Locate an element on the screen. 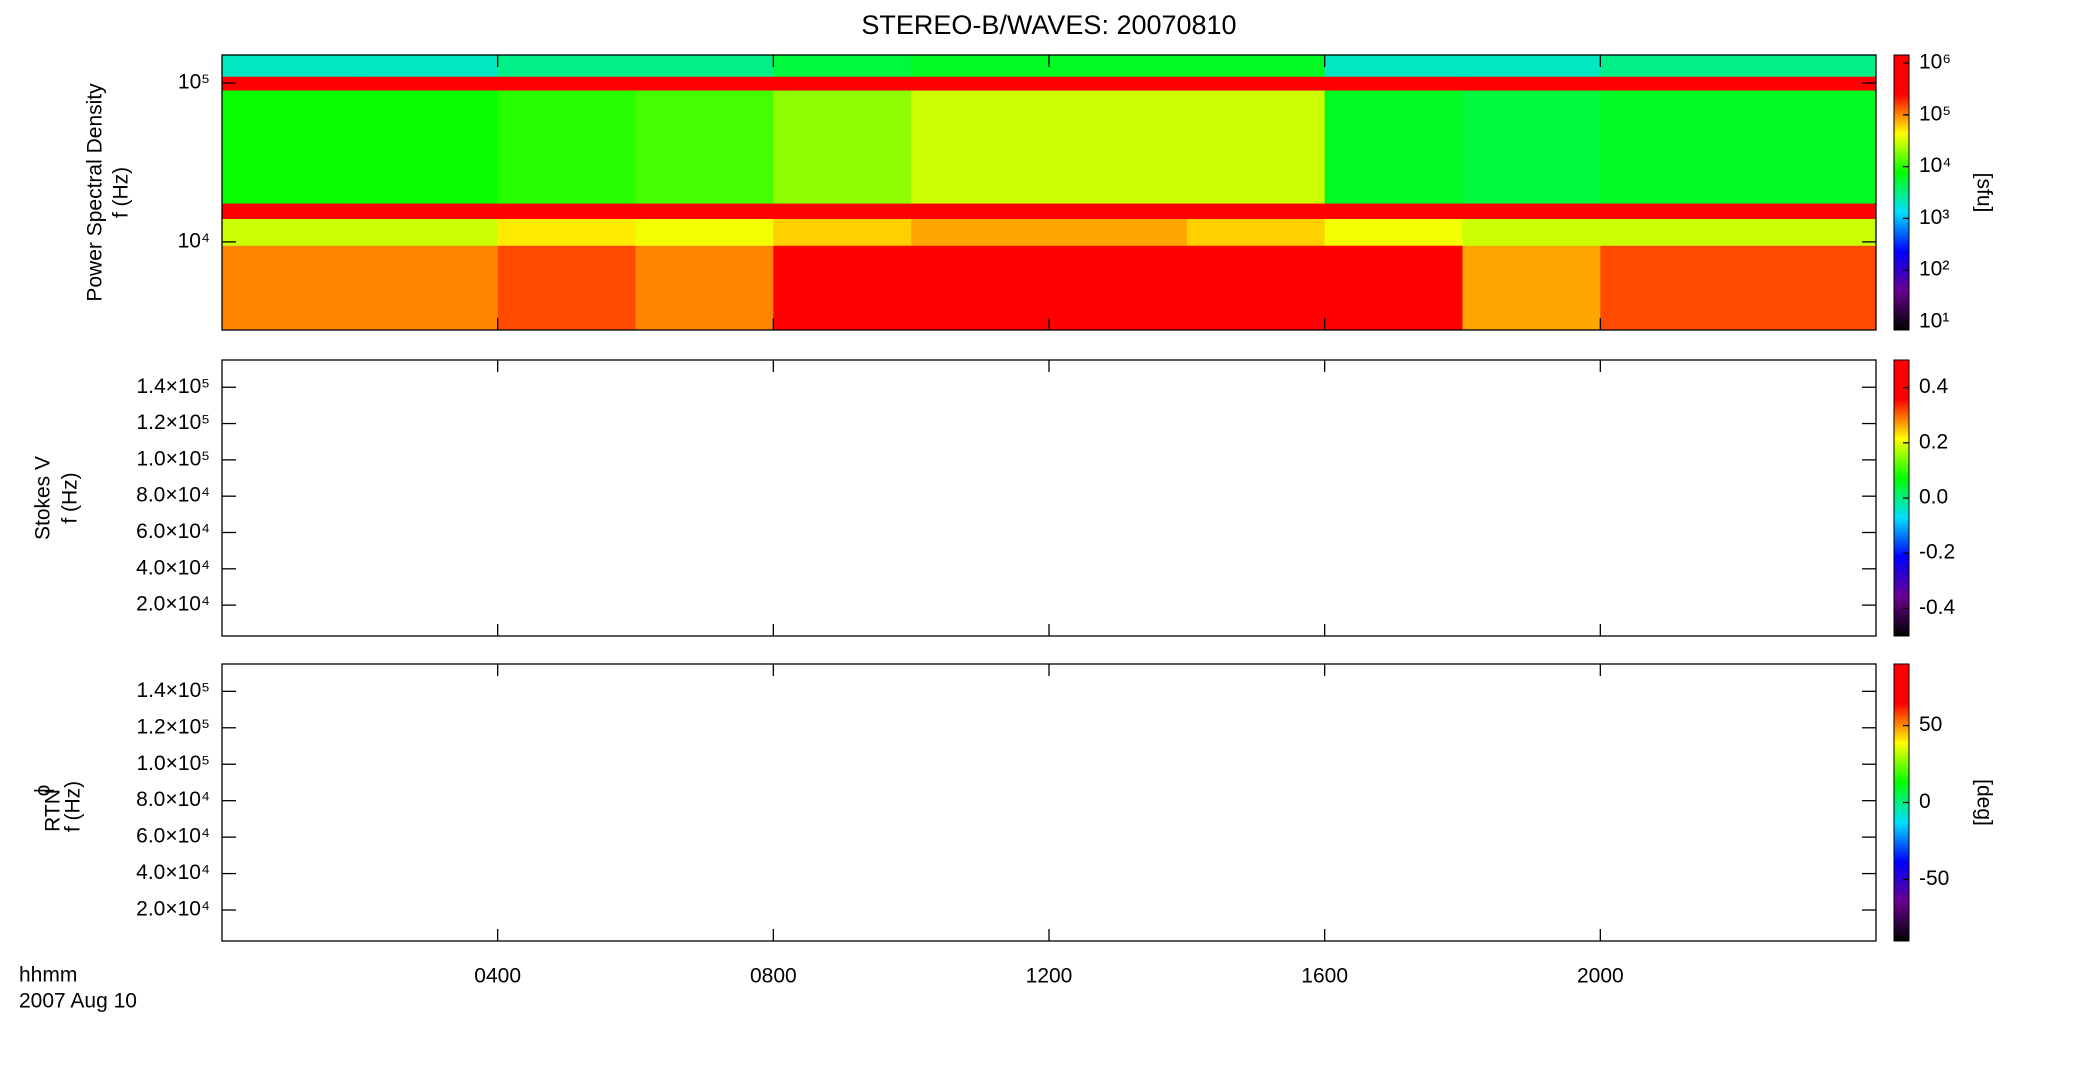 This screenshot has width=2096, height=1080. x-tick-label: 2000 is located at coordinates (1600, 976).